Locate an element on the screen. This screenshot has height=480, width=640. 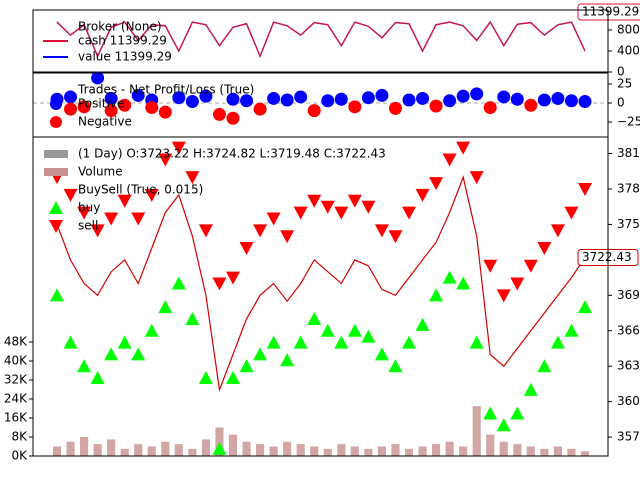
legend-label: buy is located at coordinates (89, 208).